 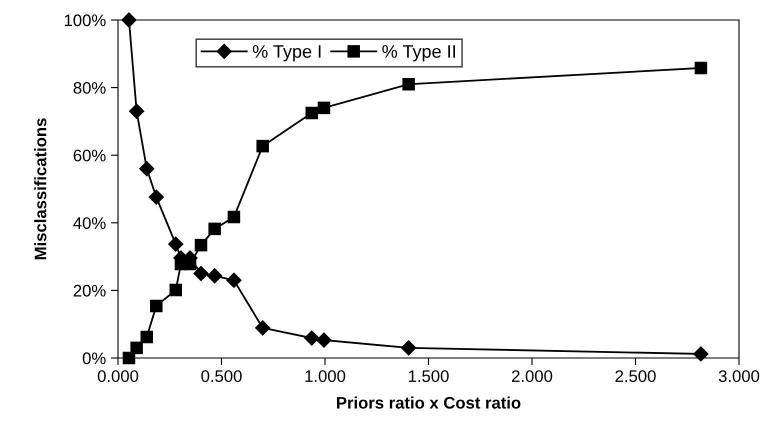 What do you see at coordinates (286, 53) in the screenshot?
I see `legend-label: % Type I` at bounding box center [286, 53].